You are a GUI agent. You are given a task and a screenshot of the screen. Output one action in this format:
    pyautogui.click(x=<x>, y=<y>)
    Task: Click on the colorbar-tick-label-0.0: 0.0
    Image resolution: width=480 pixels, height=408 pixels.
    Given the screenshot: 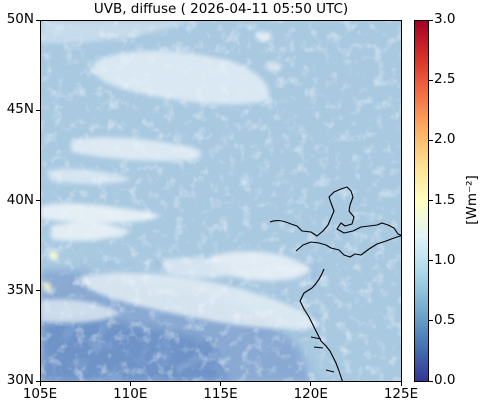 What is the action you would take?
    pyautogui.click(x=445, y=380)
    